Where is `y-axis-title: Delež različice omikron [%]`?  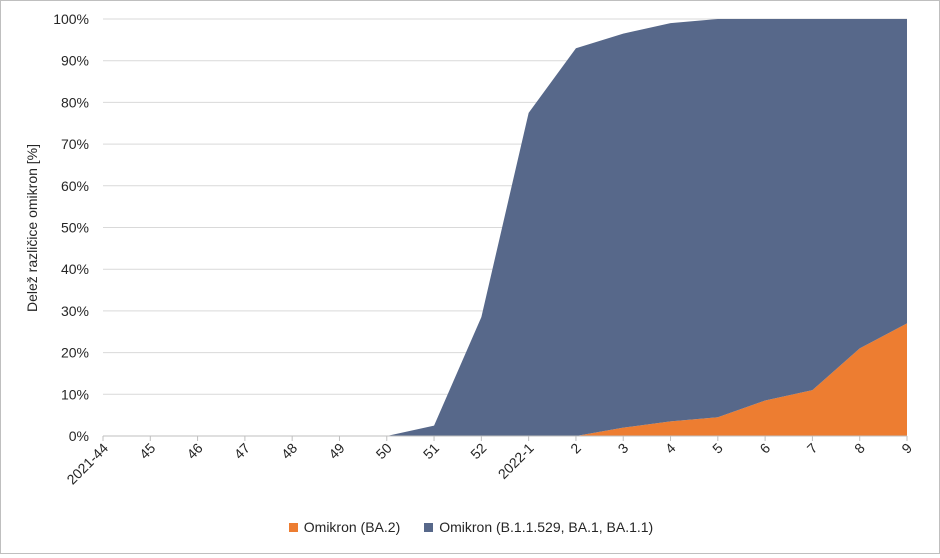
y-axis-title: Delež različice omikron [%] is located at coordinates (32, 228).